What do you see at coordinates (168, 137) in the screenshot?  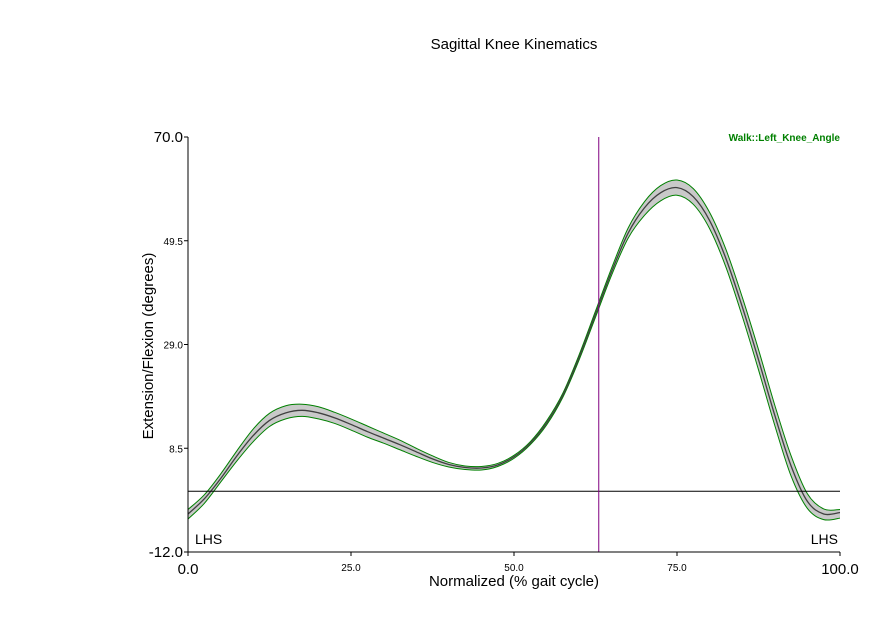 I see `y-tick-label: 70.0` at bounding box center [168, 137].